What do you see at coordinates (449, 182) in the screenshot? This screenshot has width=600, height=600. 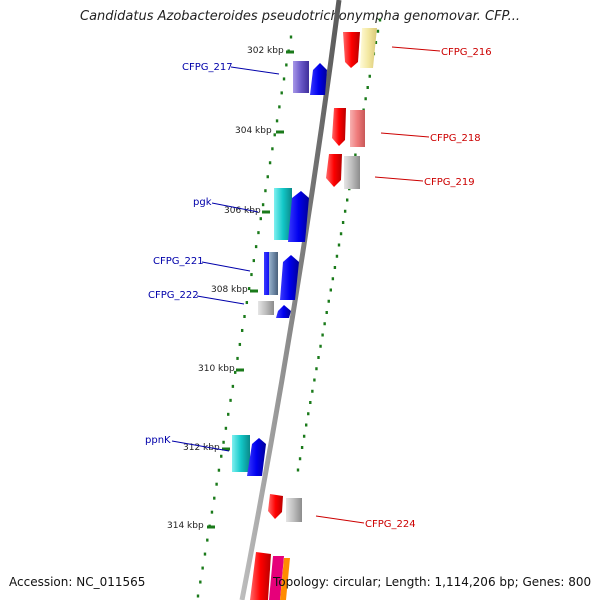 I see `reverse-gene-label: CFPG_219` at bounding box center [449, 182].